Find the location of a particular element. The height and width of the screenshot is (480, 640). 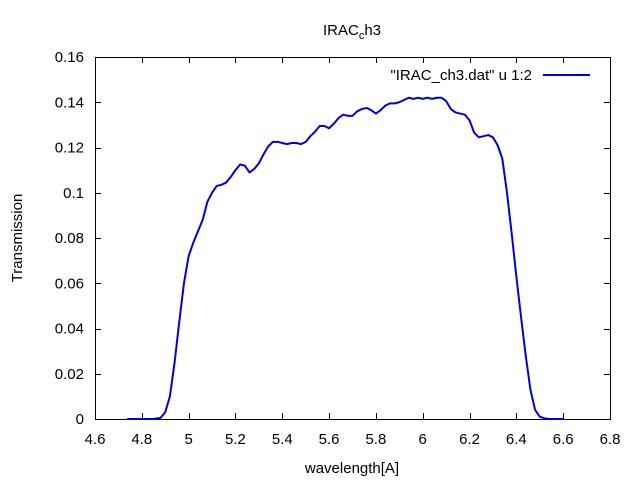

y-tick-label: 0.16 is located at coordinates (69, 57).